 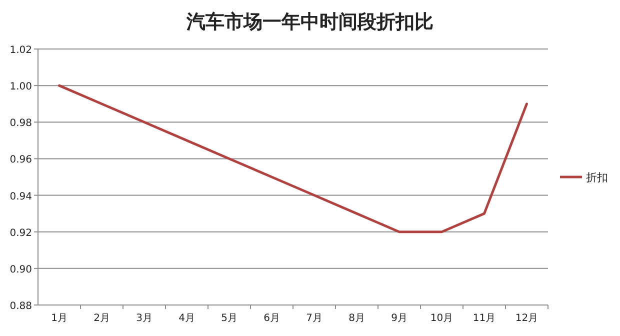 What do you see at coordinates (144, 318) in the screenshot?
I see `x-tick-label: 3月` at bounding box center [144, 318].